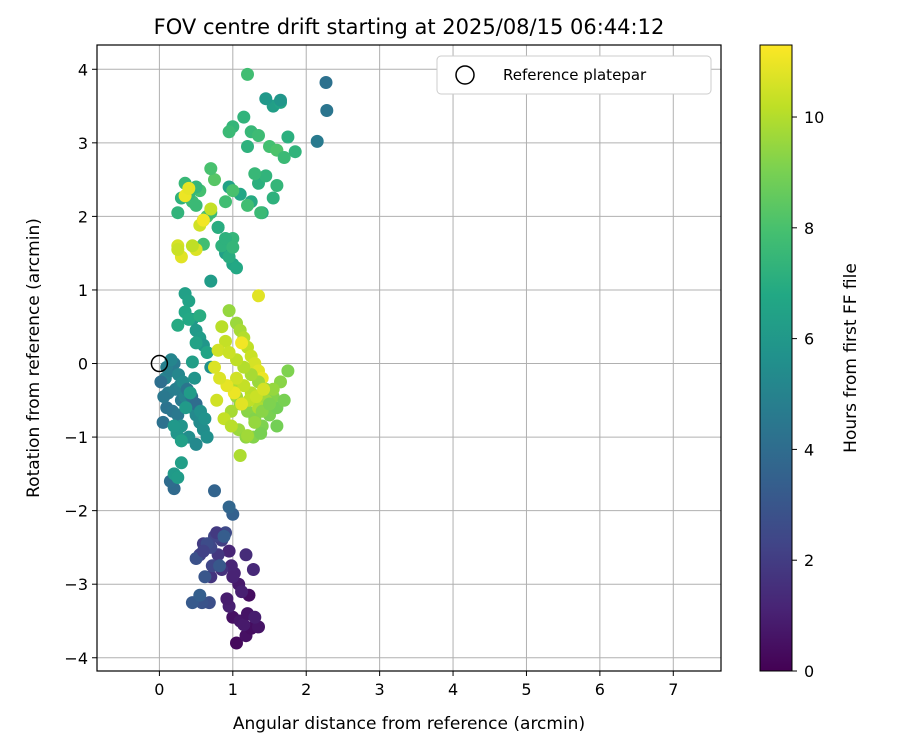 The height and width of the screenshot is (750, 900). What do you see at coordinates (809, 449) in the screenshot?
I see `colorbar-tick-label: 4` at bounding box center [809, 449].